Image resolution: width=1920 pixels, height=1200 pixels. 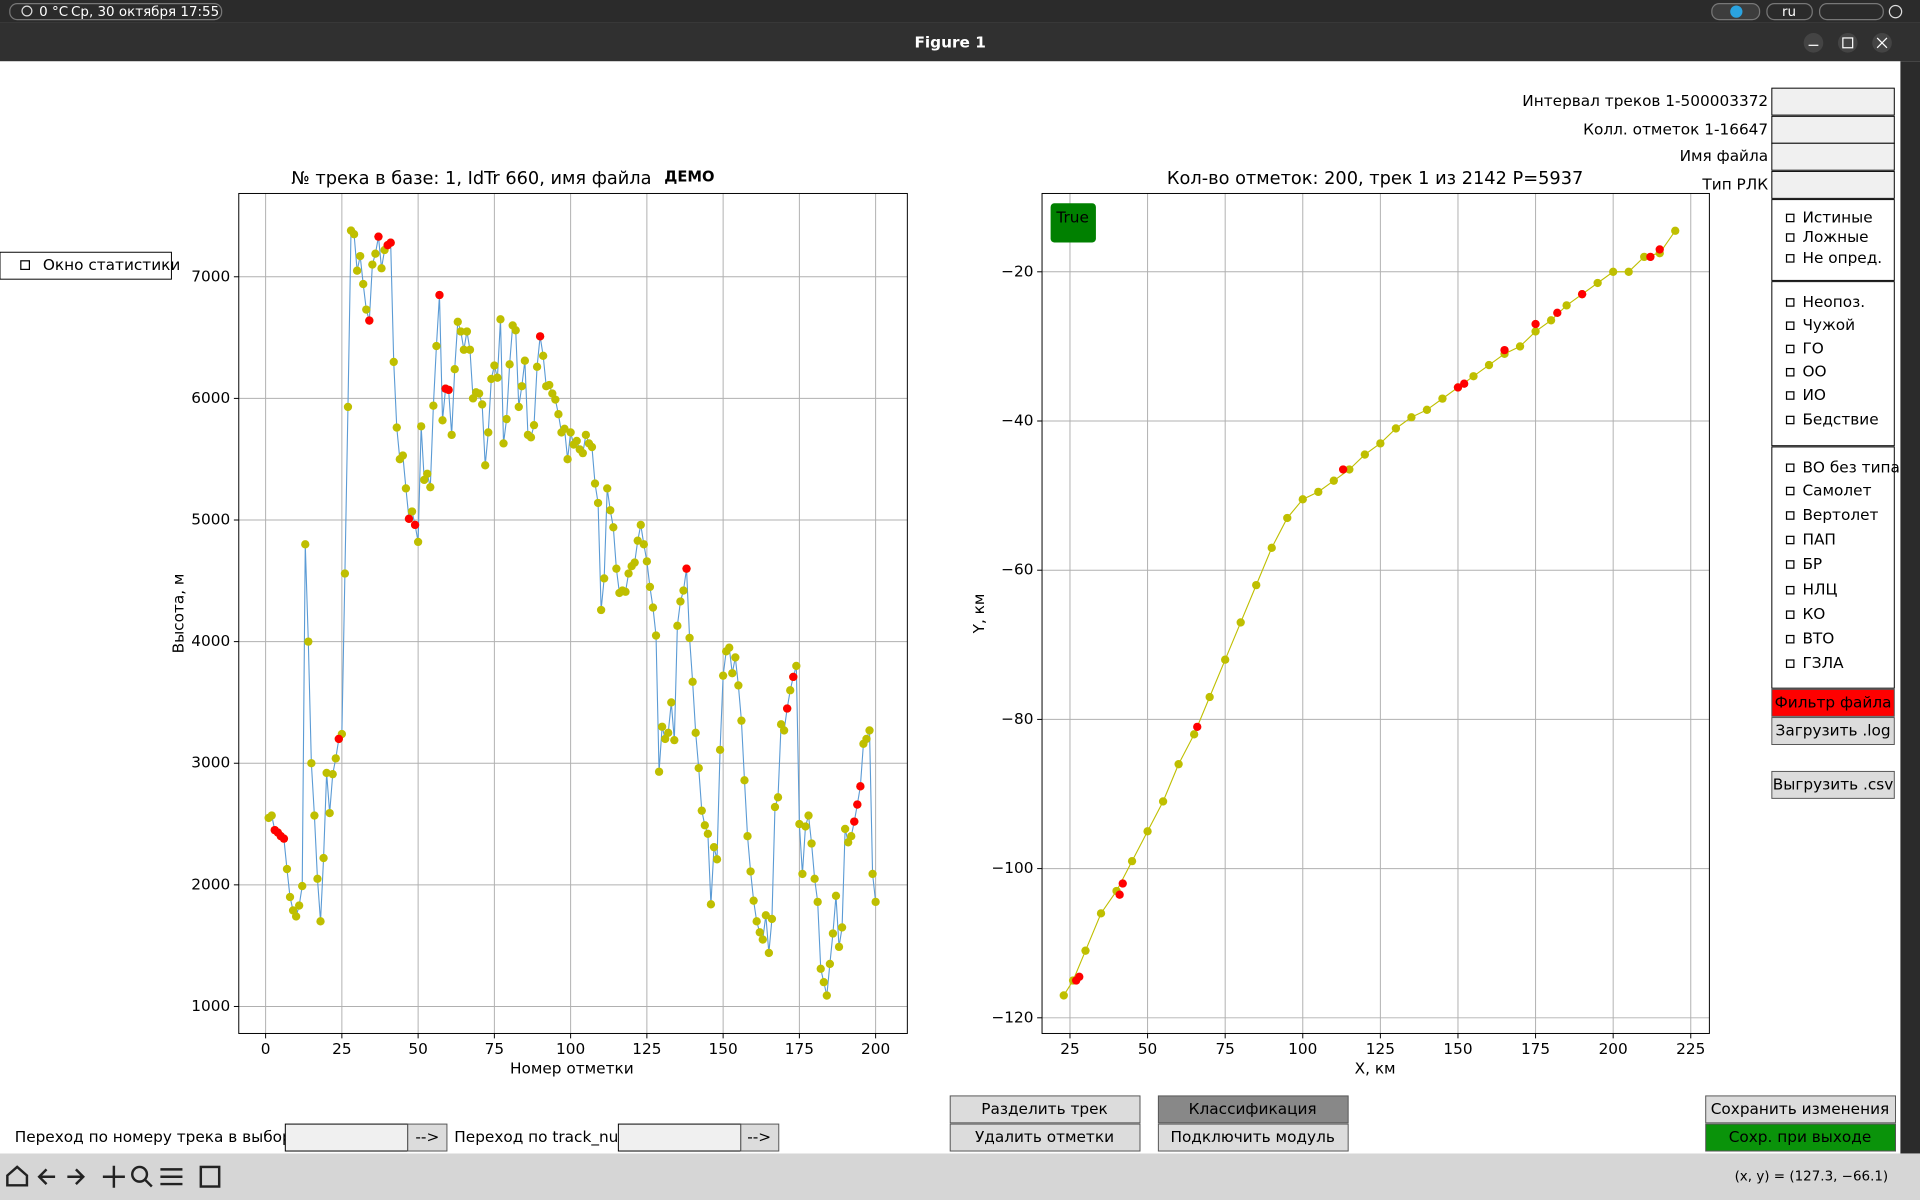 I want to click on y-axis-label: Y, км, so click(x=979, y=614).